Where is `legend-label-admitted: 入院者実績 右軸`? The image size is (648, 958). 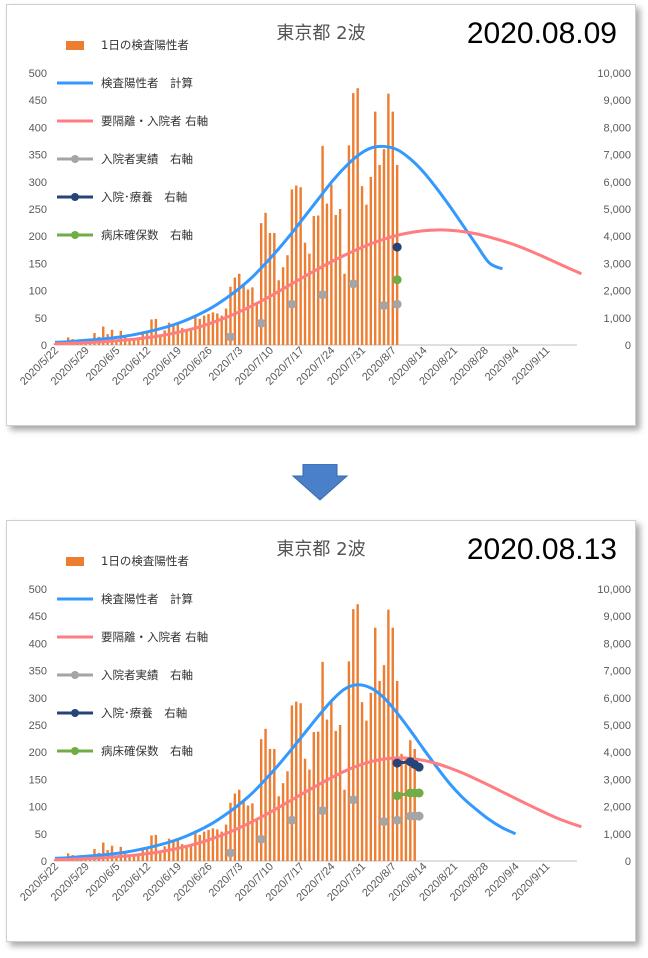 legend-label-admitted: 入院者実績 右軸 is located at coordinates (147, 675).